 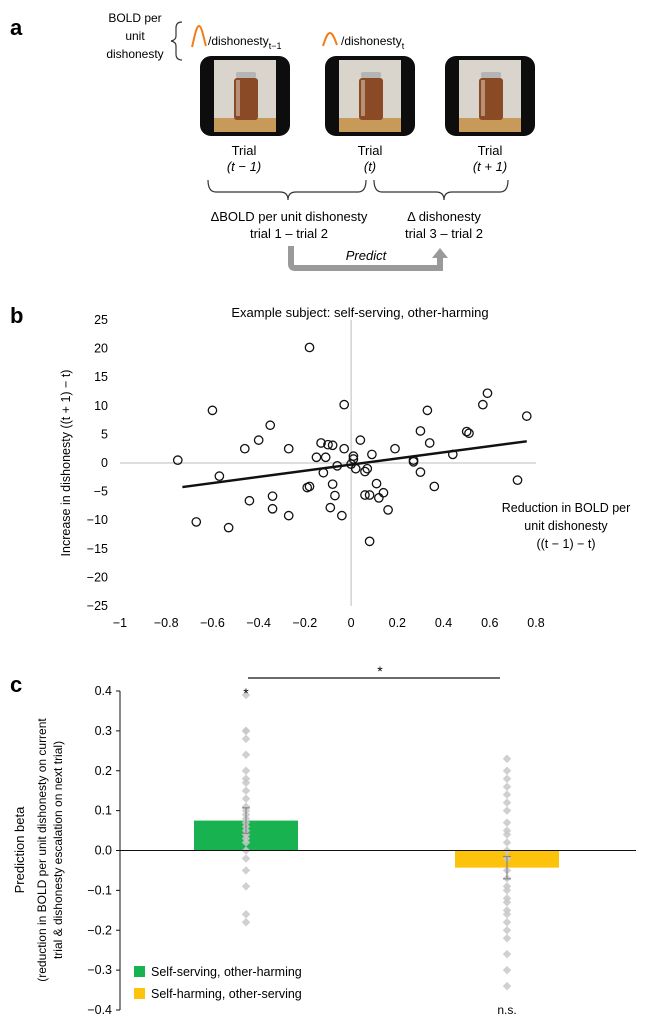 I want to click on panel-c-ticks: 0.4 0.3 0.2 0.1 0.0 −0.1 −0.2 −0.3 −0.4, so click(x=103, y=850).